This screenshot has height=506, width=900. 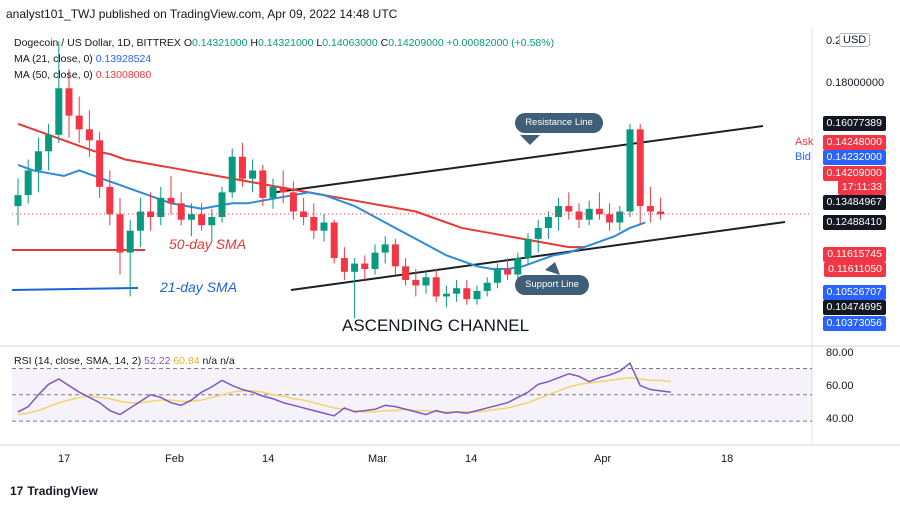 I want to click on price-tag: 0.14248000, so click(x=854, y=142).